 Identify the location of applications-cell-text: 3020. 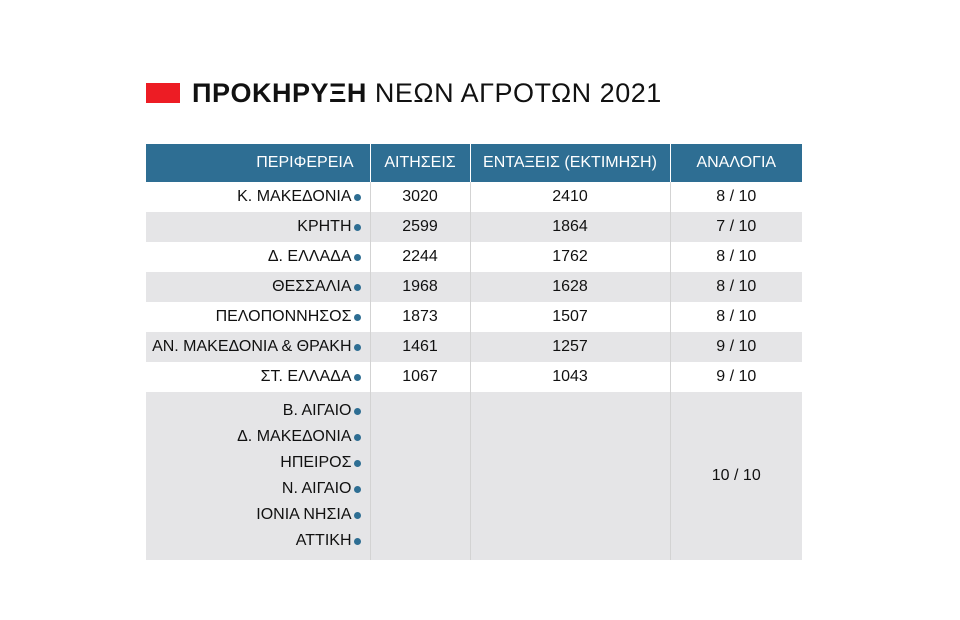
(420, 196).